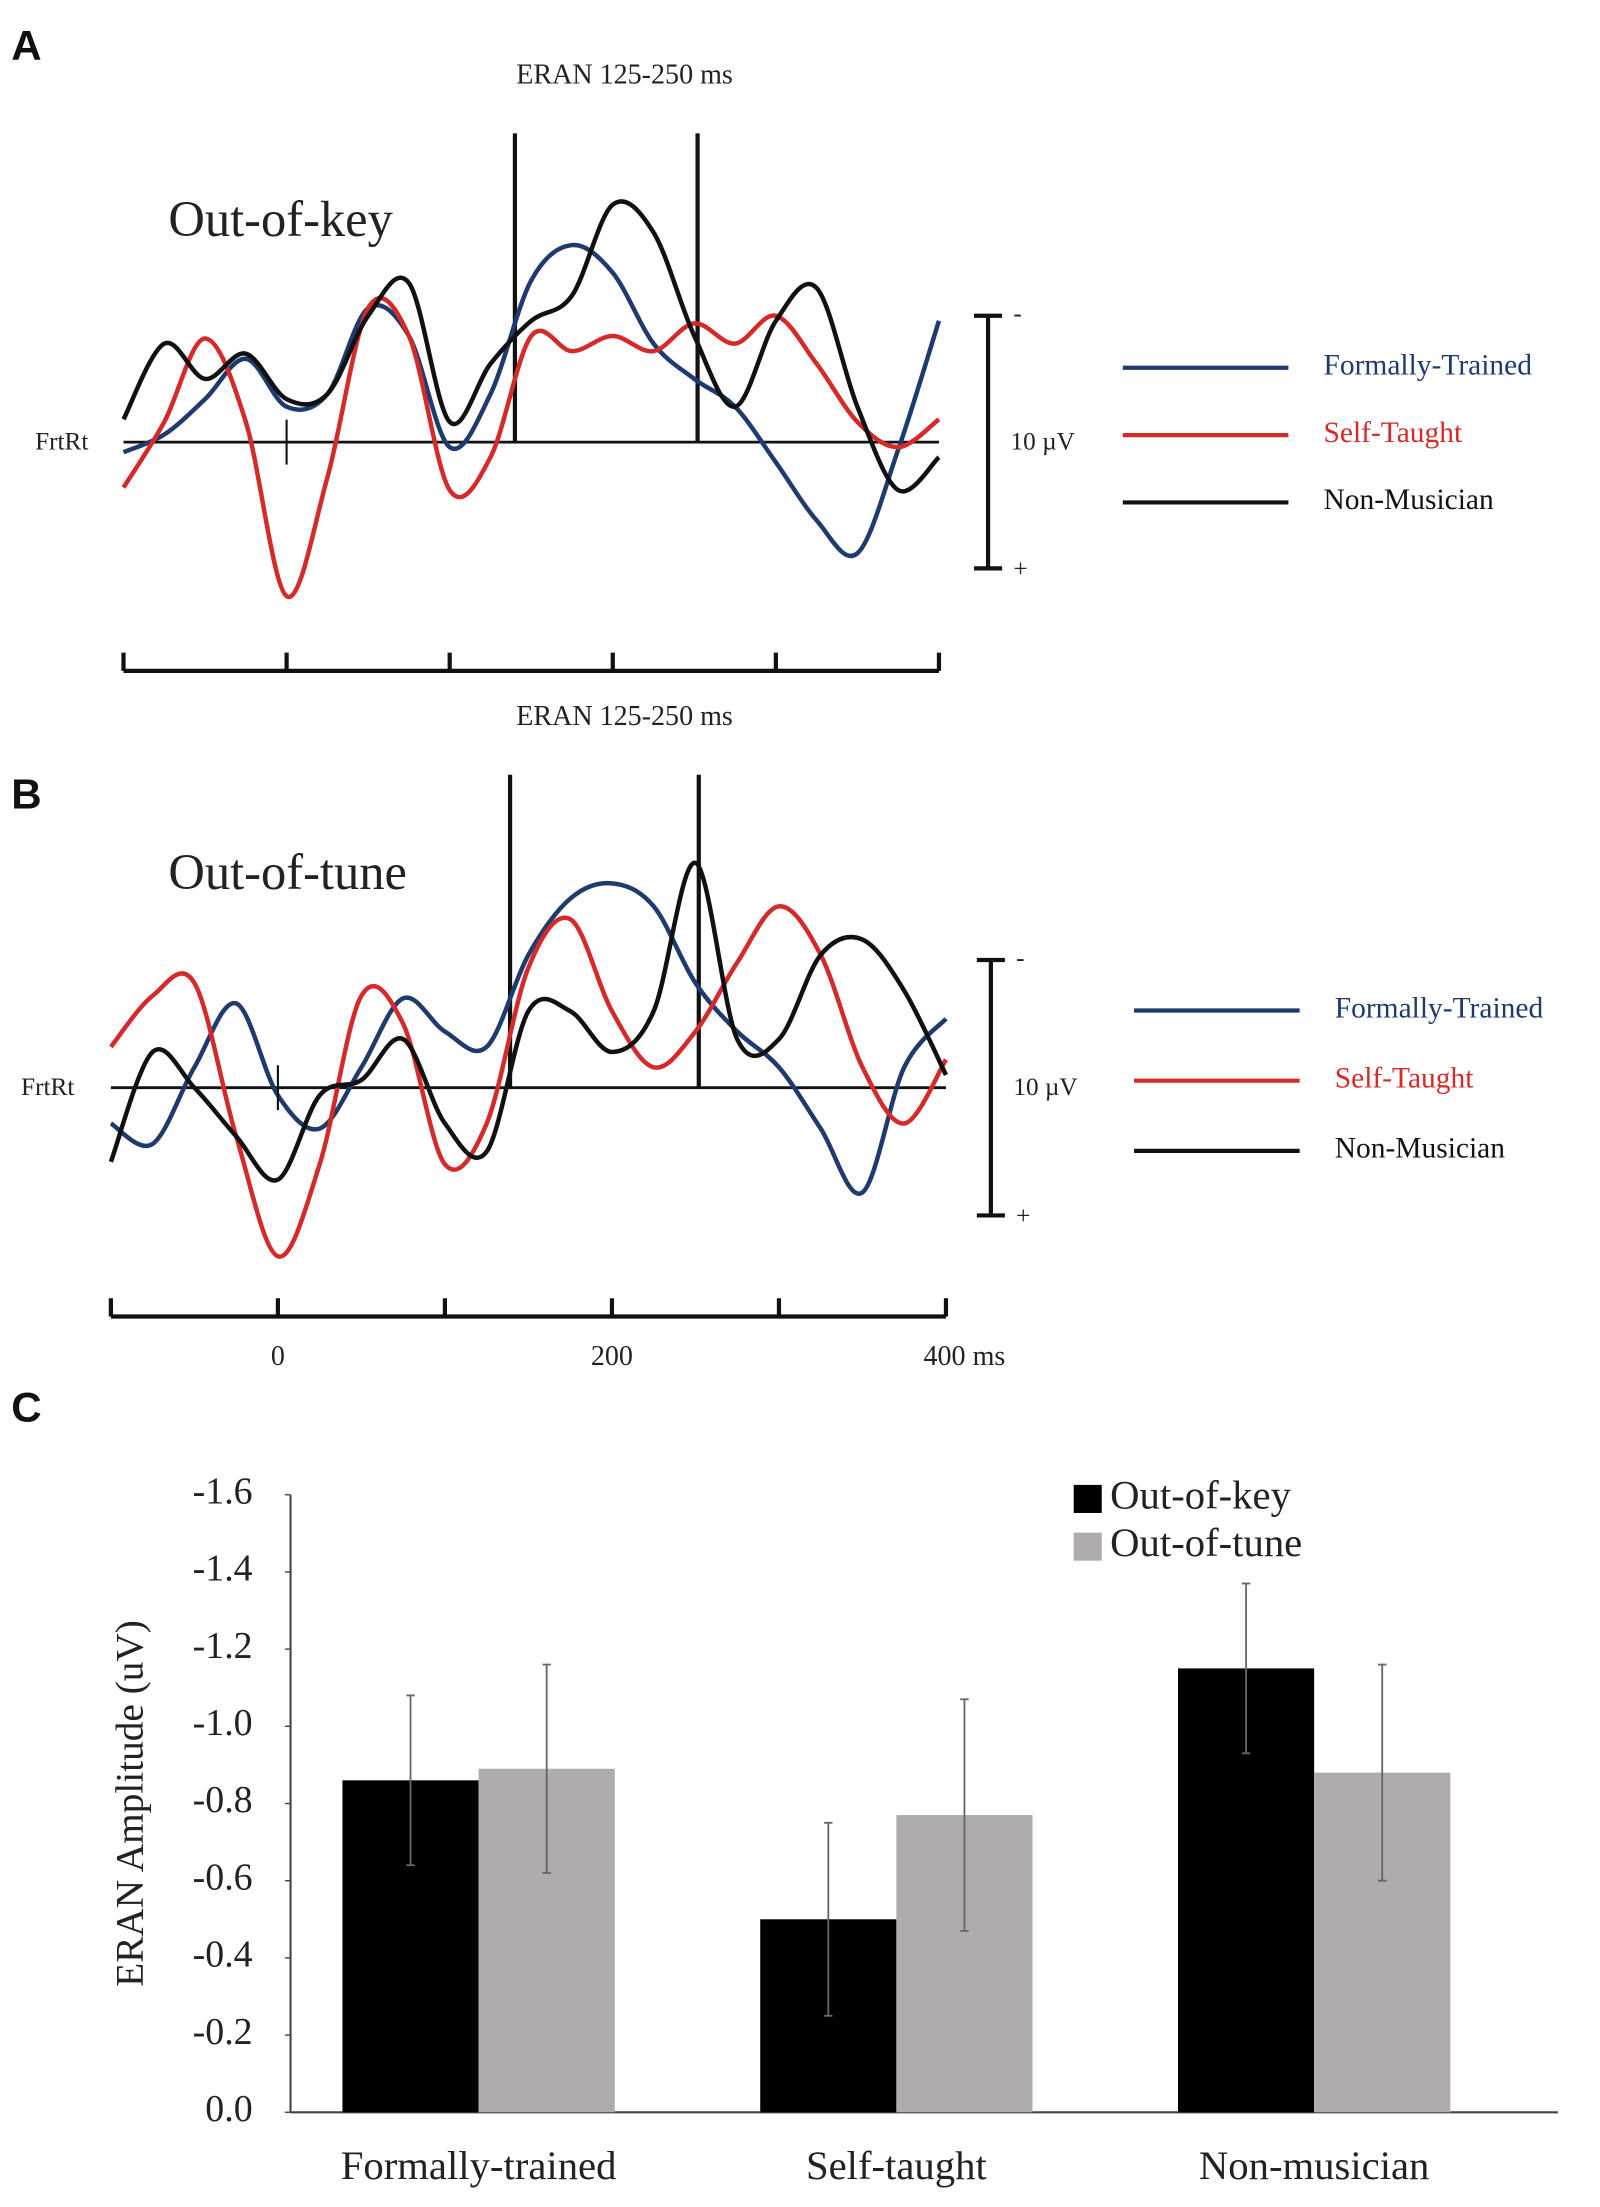 The image size is (1600, 2207). I want to click on x-tick-label: 400 ms, so click(965, 1356).